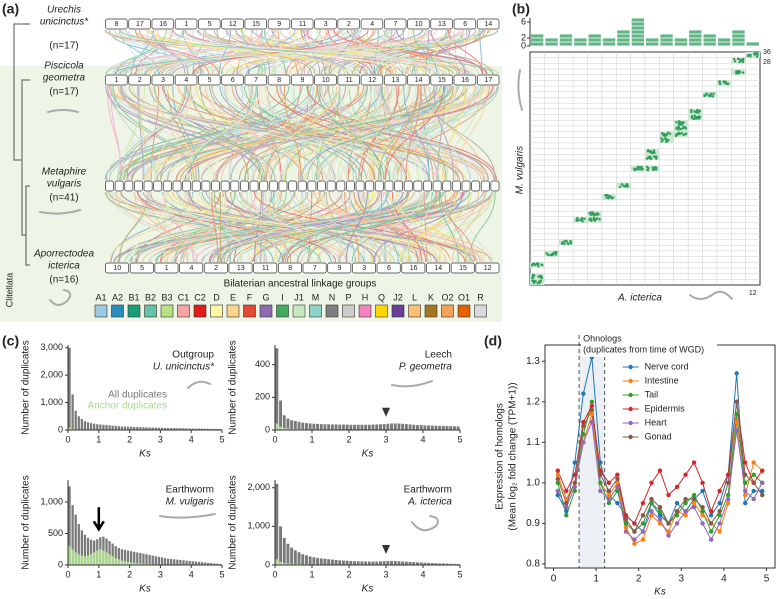  Describe the element at coordinates (326, 24) in the screenshot. I see `chromosome-label: 3` at that location.